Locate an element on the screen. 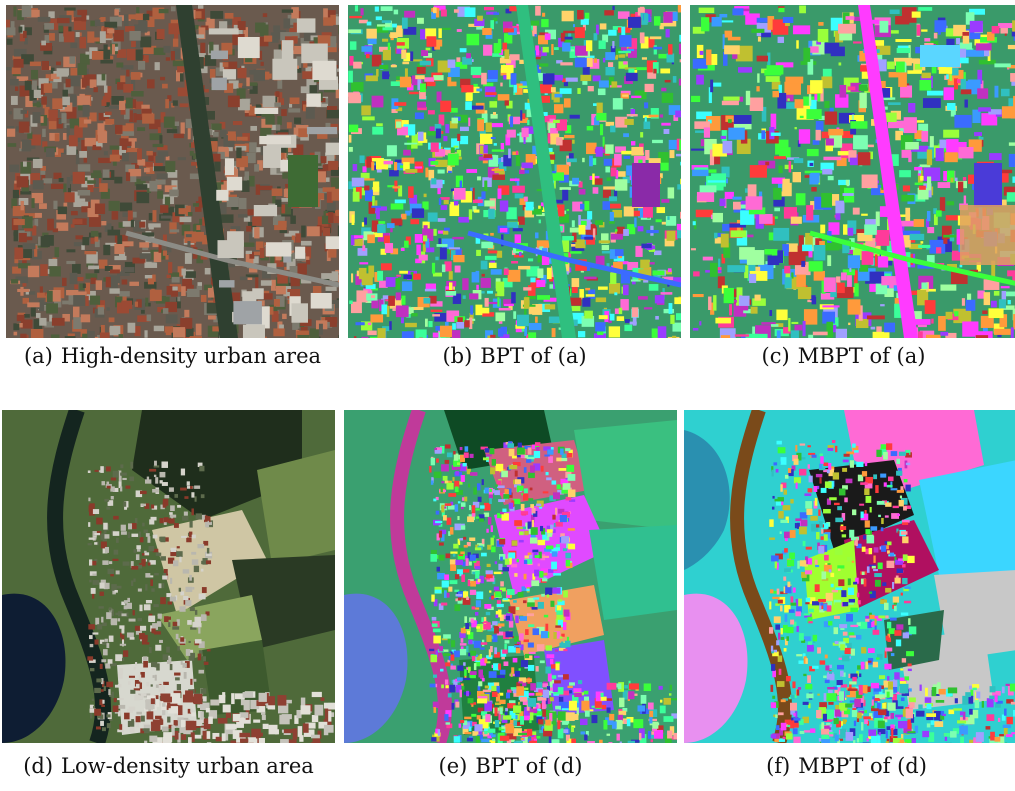  mbpt-segmentation-a is located at coordinates (852, 171).